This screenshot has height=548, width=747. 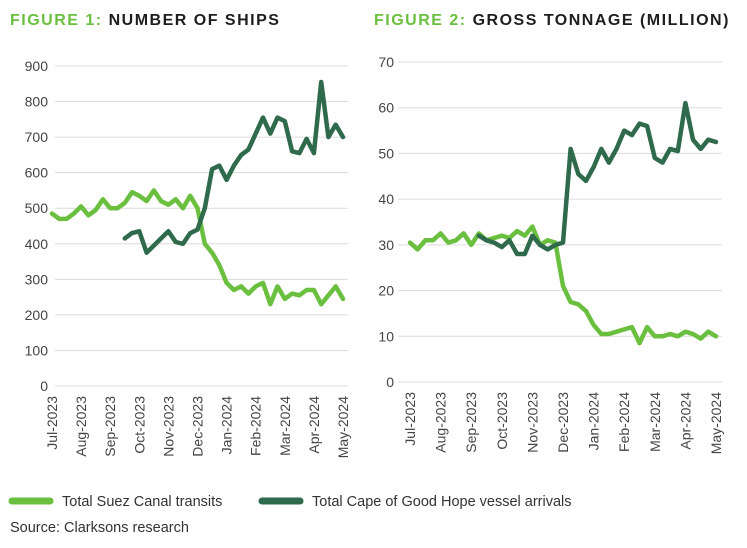 What do you see at coordinates (37, 137) in the screenshot?
I see `y-tick-label: 700` at bounding box center [37, 137].